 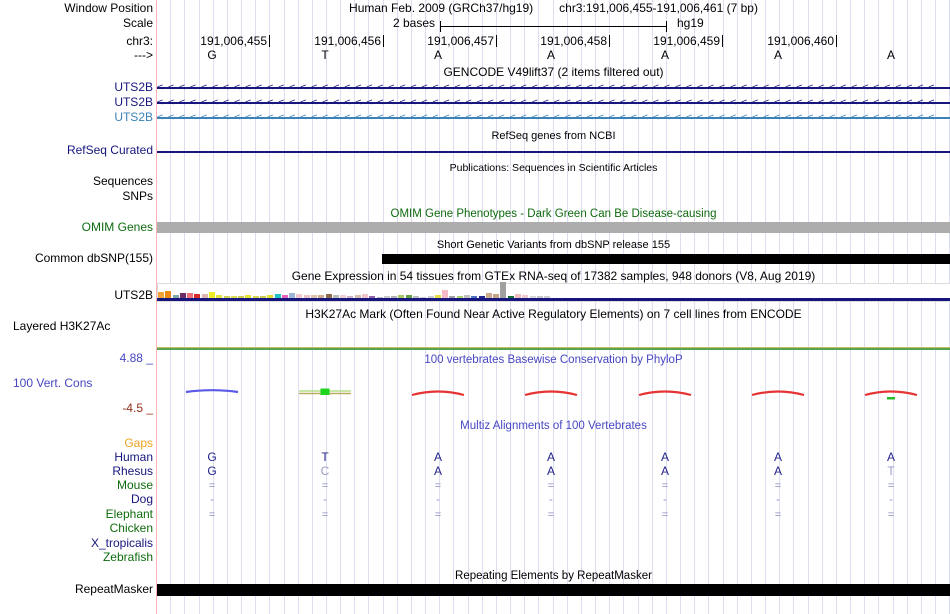 What do you see at coordinates (325, 486) in the screenshot?
I see `align-cell-mouse-1: =` at bounding box center [325, 486].